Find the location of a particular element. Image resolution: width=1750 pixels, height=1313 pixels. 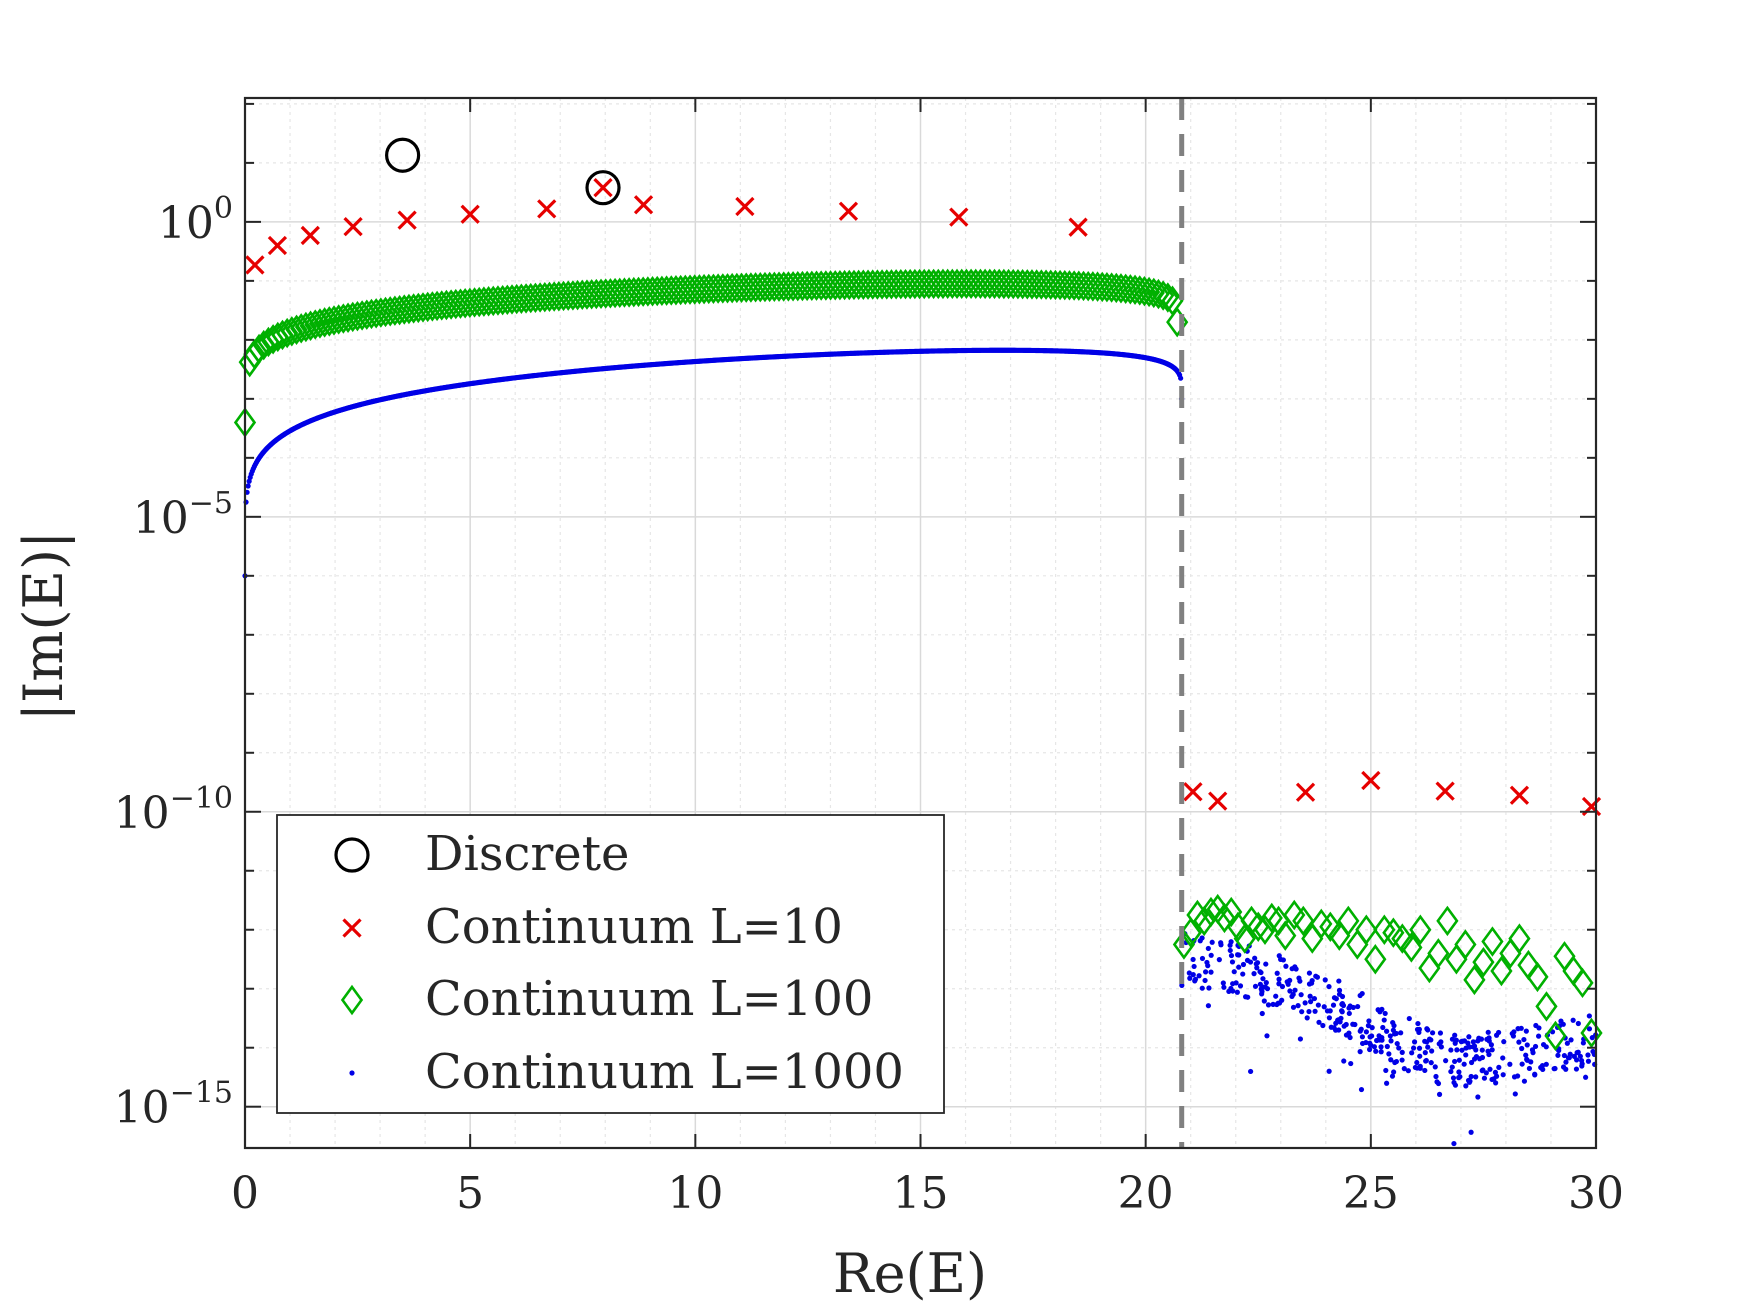

y-tick-exponent: −5 is located at coordinates (211, 503).